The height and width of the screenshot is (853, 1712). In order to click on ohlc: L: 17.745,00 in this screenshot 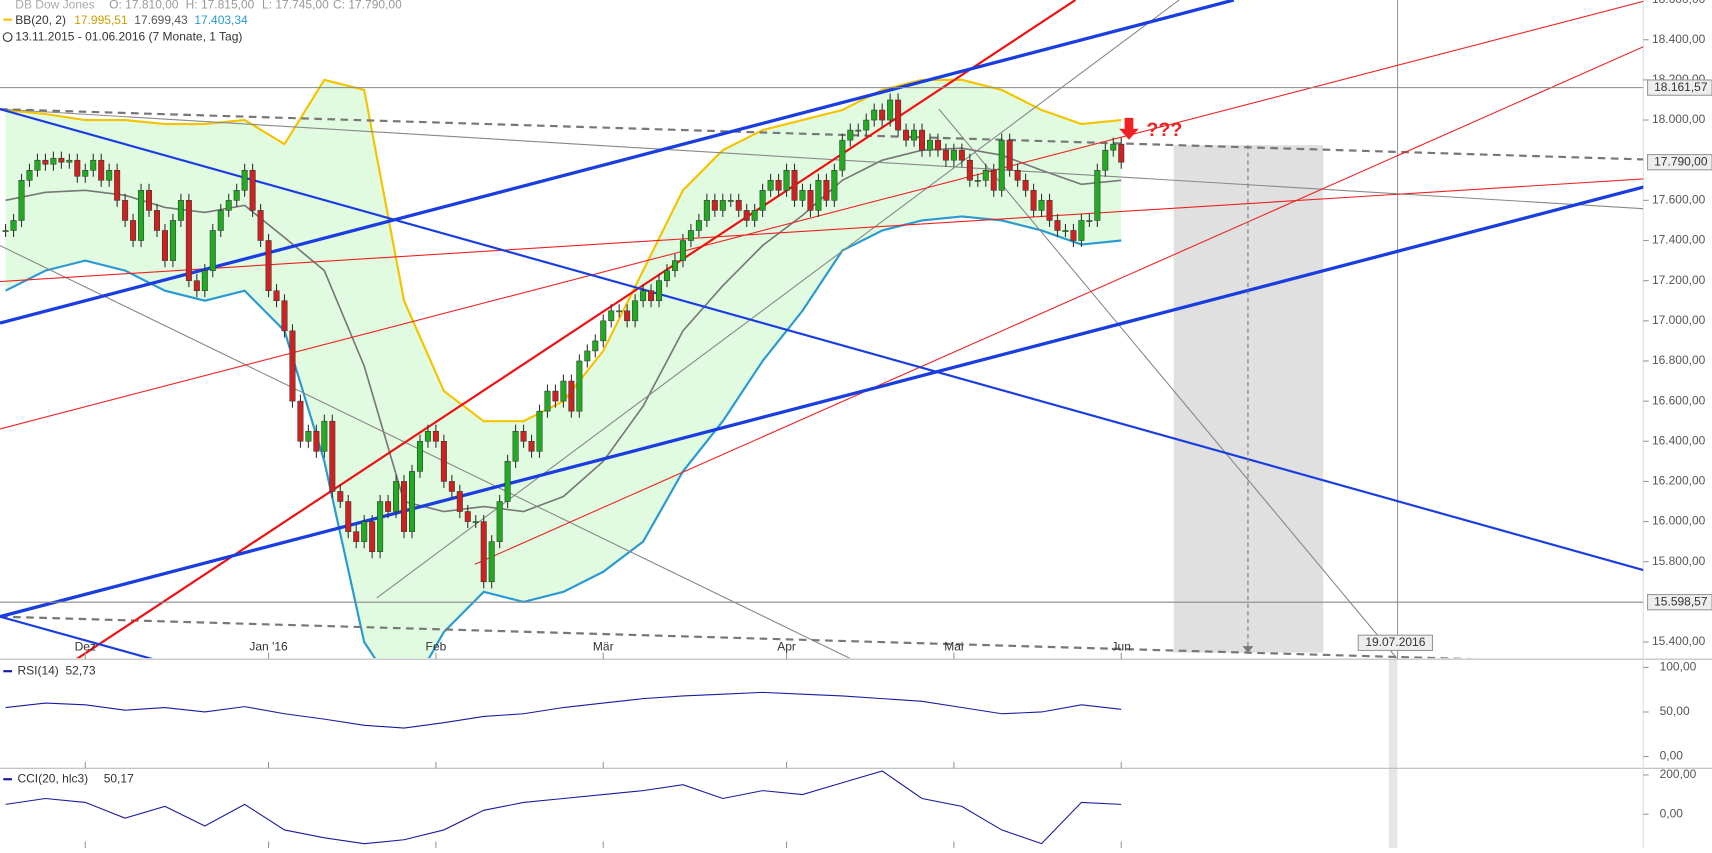, I will do `click(295, 6)`.